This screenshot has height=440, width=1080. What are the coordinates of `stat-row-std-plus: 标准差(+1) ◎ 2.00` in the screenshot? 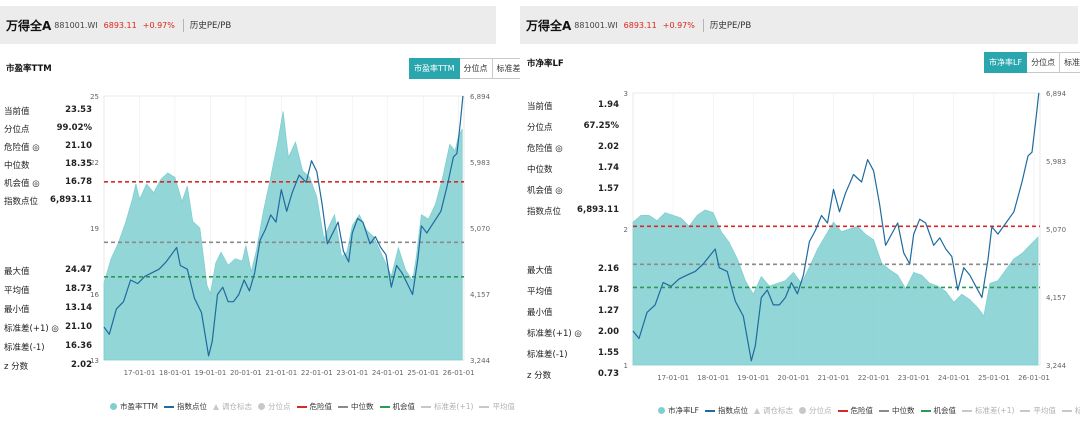 It's located at (573, 334).